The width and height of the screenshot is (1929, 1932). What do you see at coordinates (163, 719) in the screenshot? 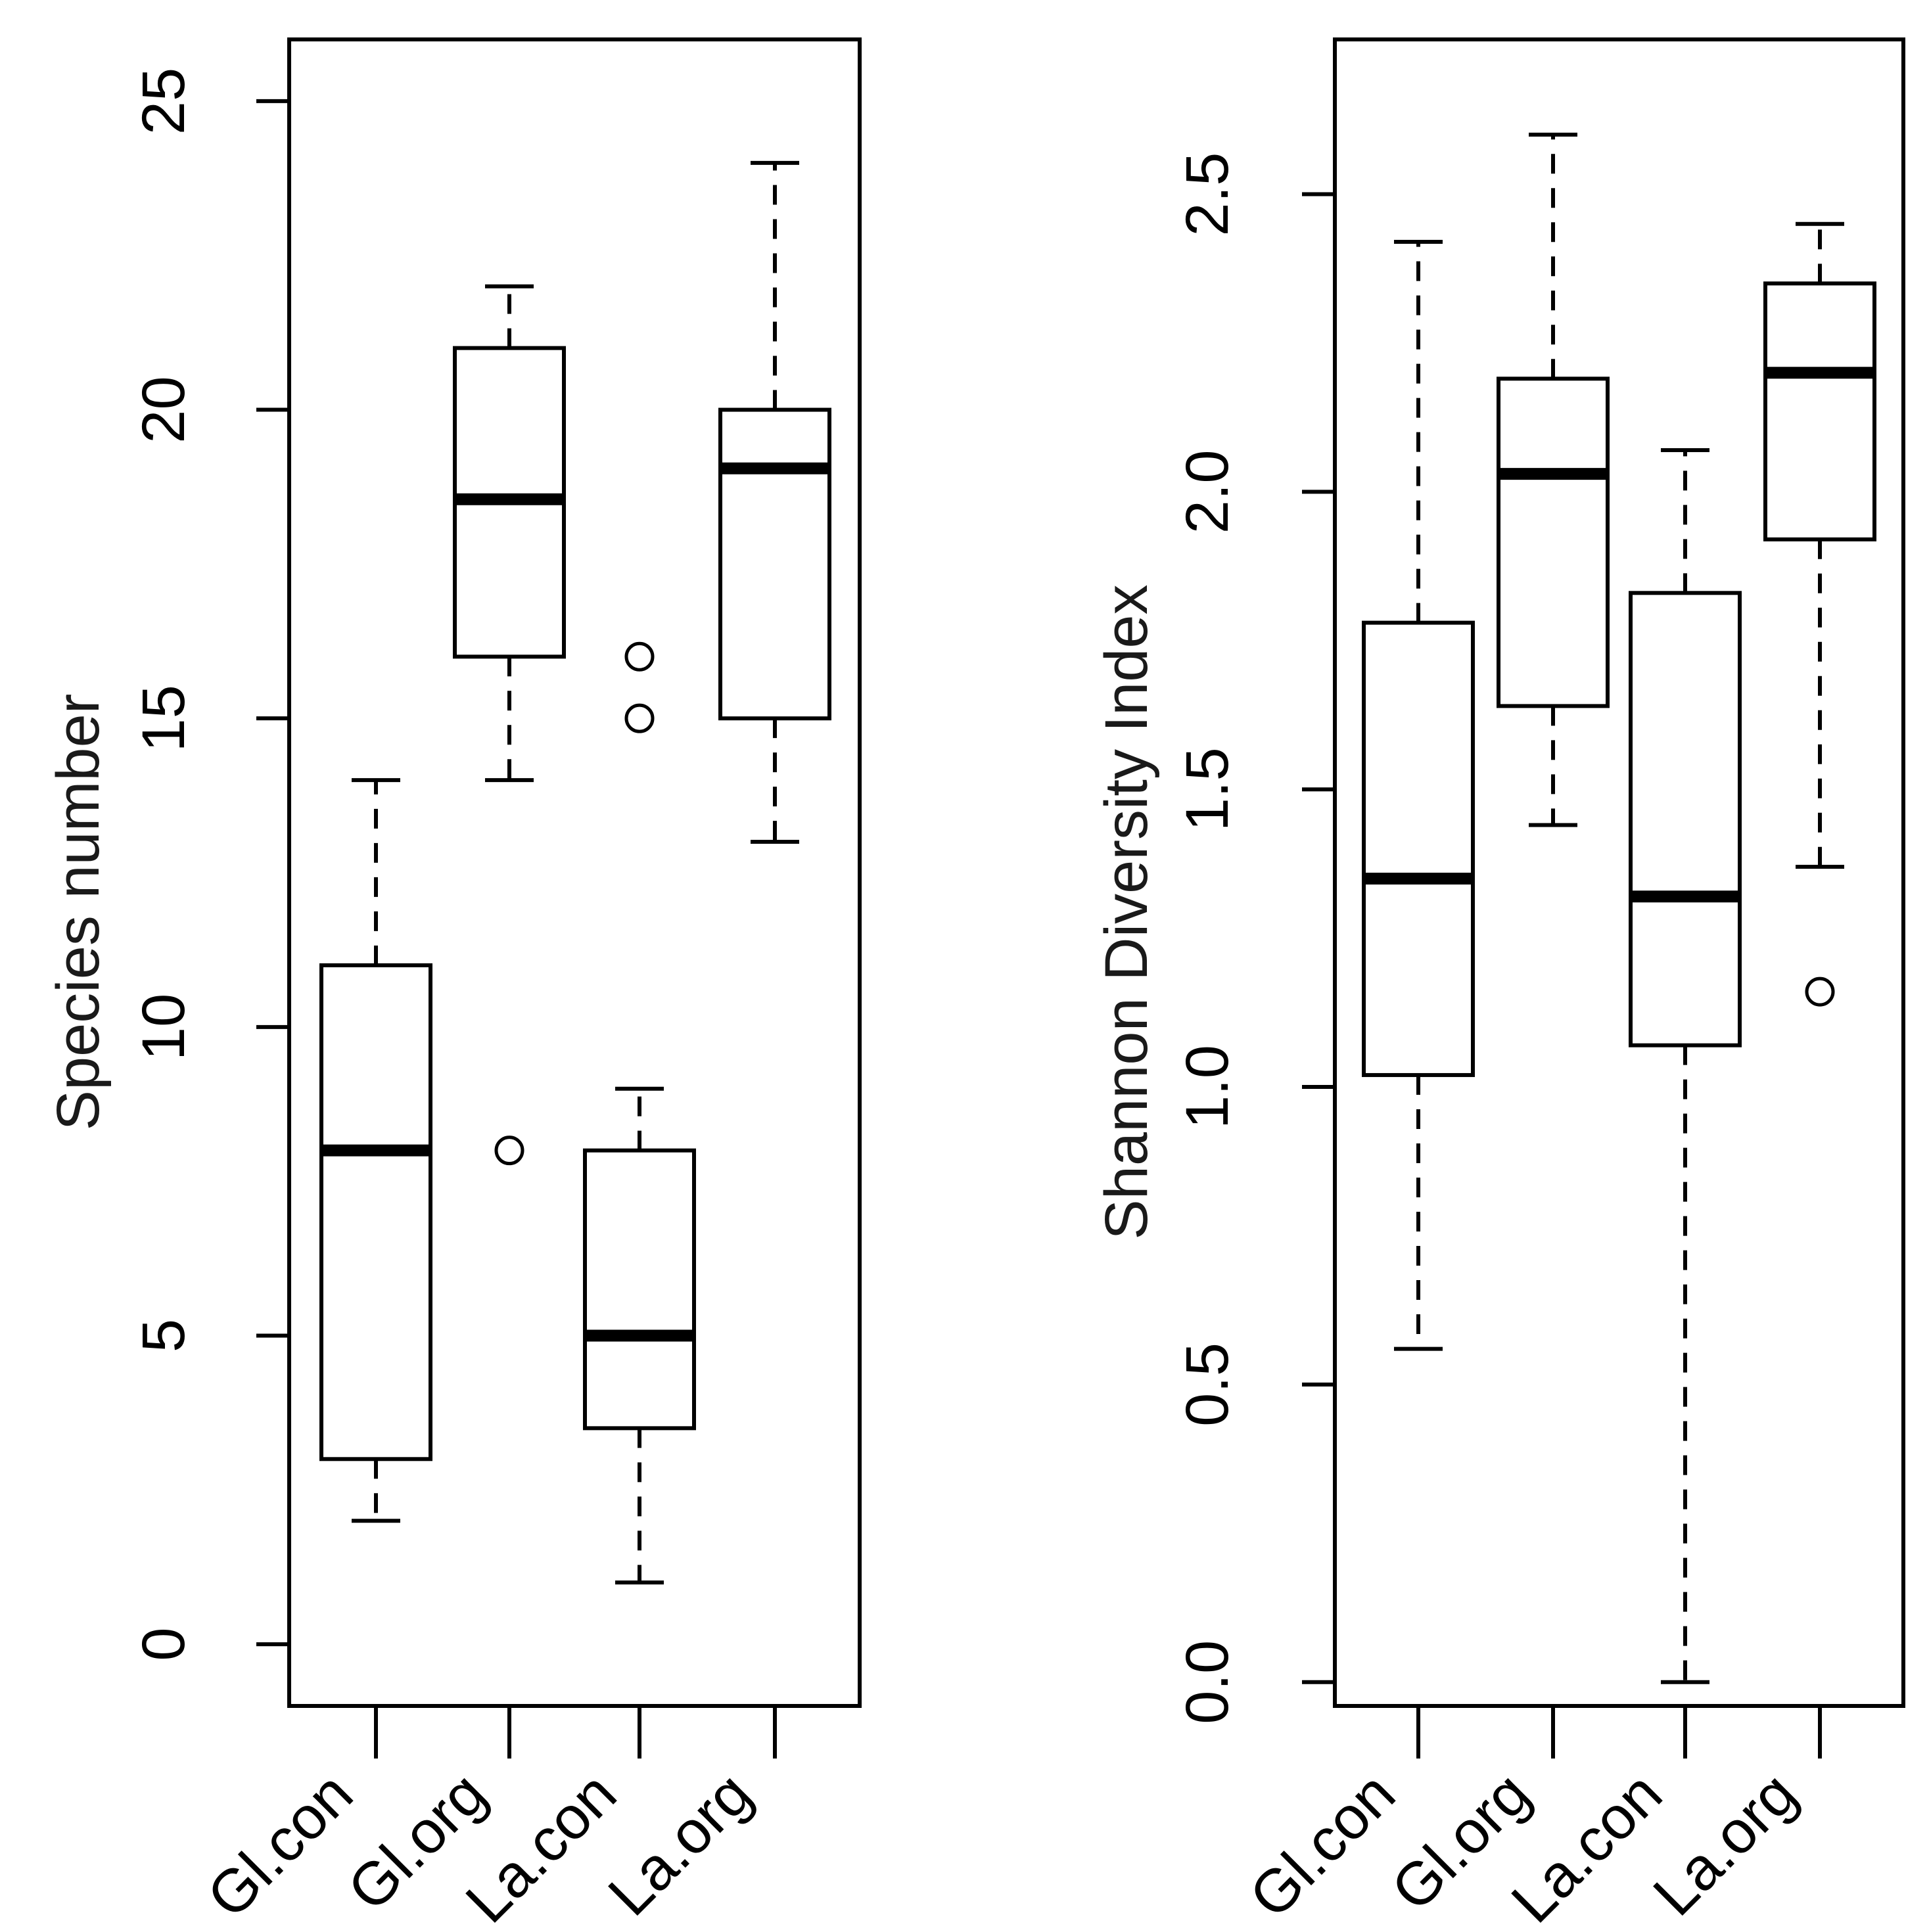
I see `y-tick-label: 15` at bounding box center [163, 719].